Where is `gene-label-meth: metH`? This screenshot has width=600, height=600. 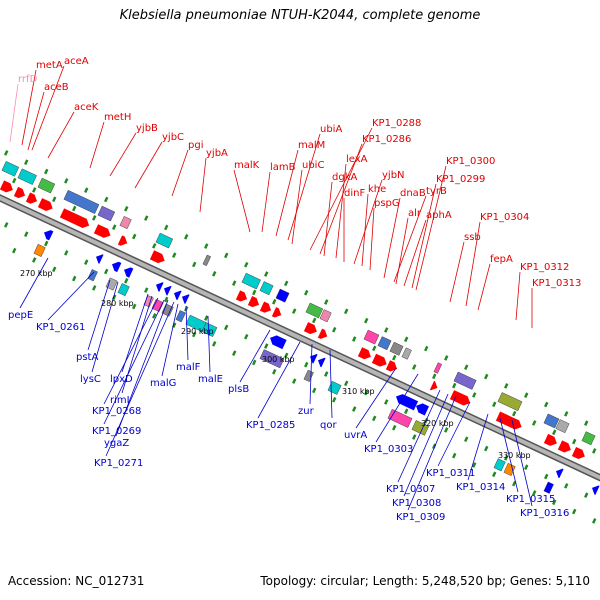
gene-label-meth: metH is located at coordinates (117, 117).